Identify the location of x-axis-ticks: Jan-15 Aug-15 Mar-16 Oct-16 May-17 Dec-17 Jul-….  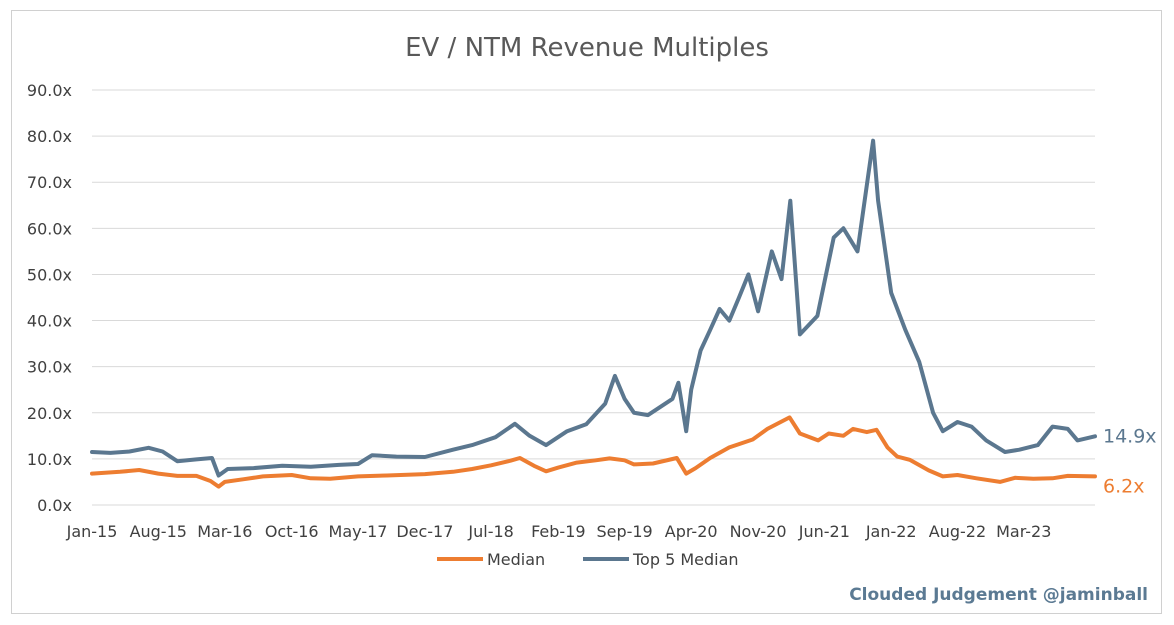
(559, 531).